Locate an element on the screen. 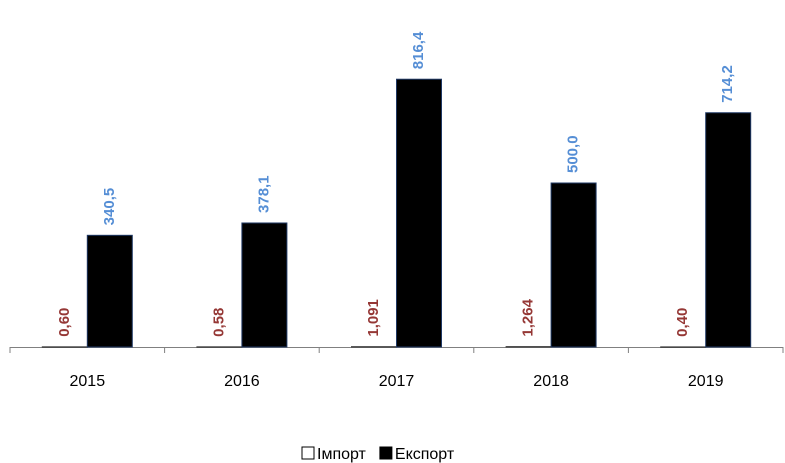 The width and height of the screenshot is (785, 463). value-label: 714,2 is located at coordinates (727, 84).